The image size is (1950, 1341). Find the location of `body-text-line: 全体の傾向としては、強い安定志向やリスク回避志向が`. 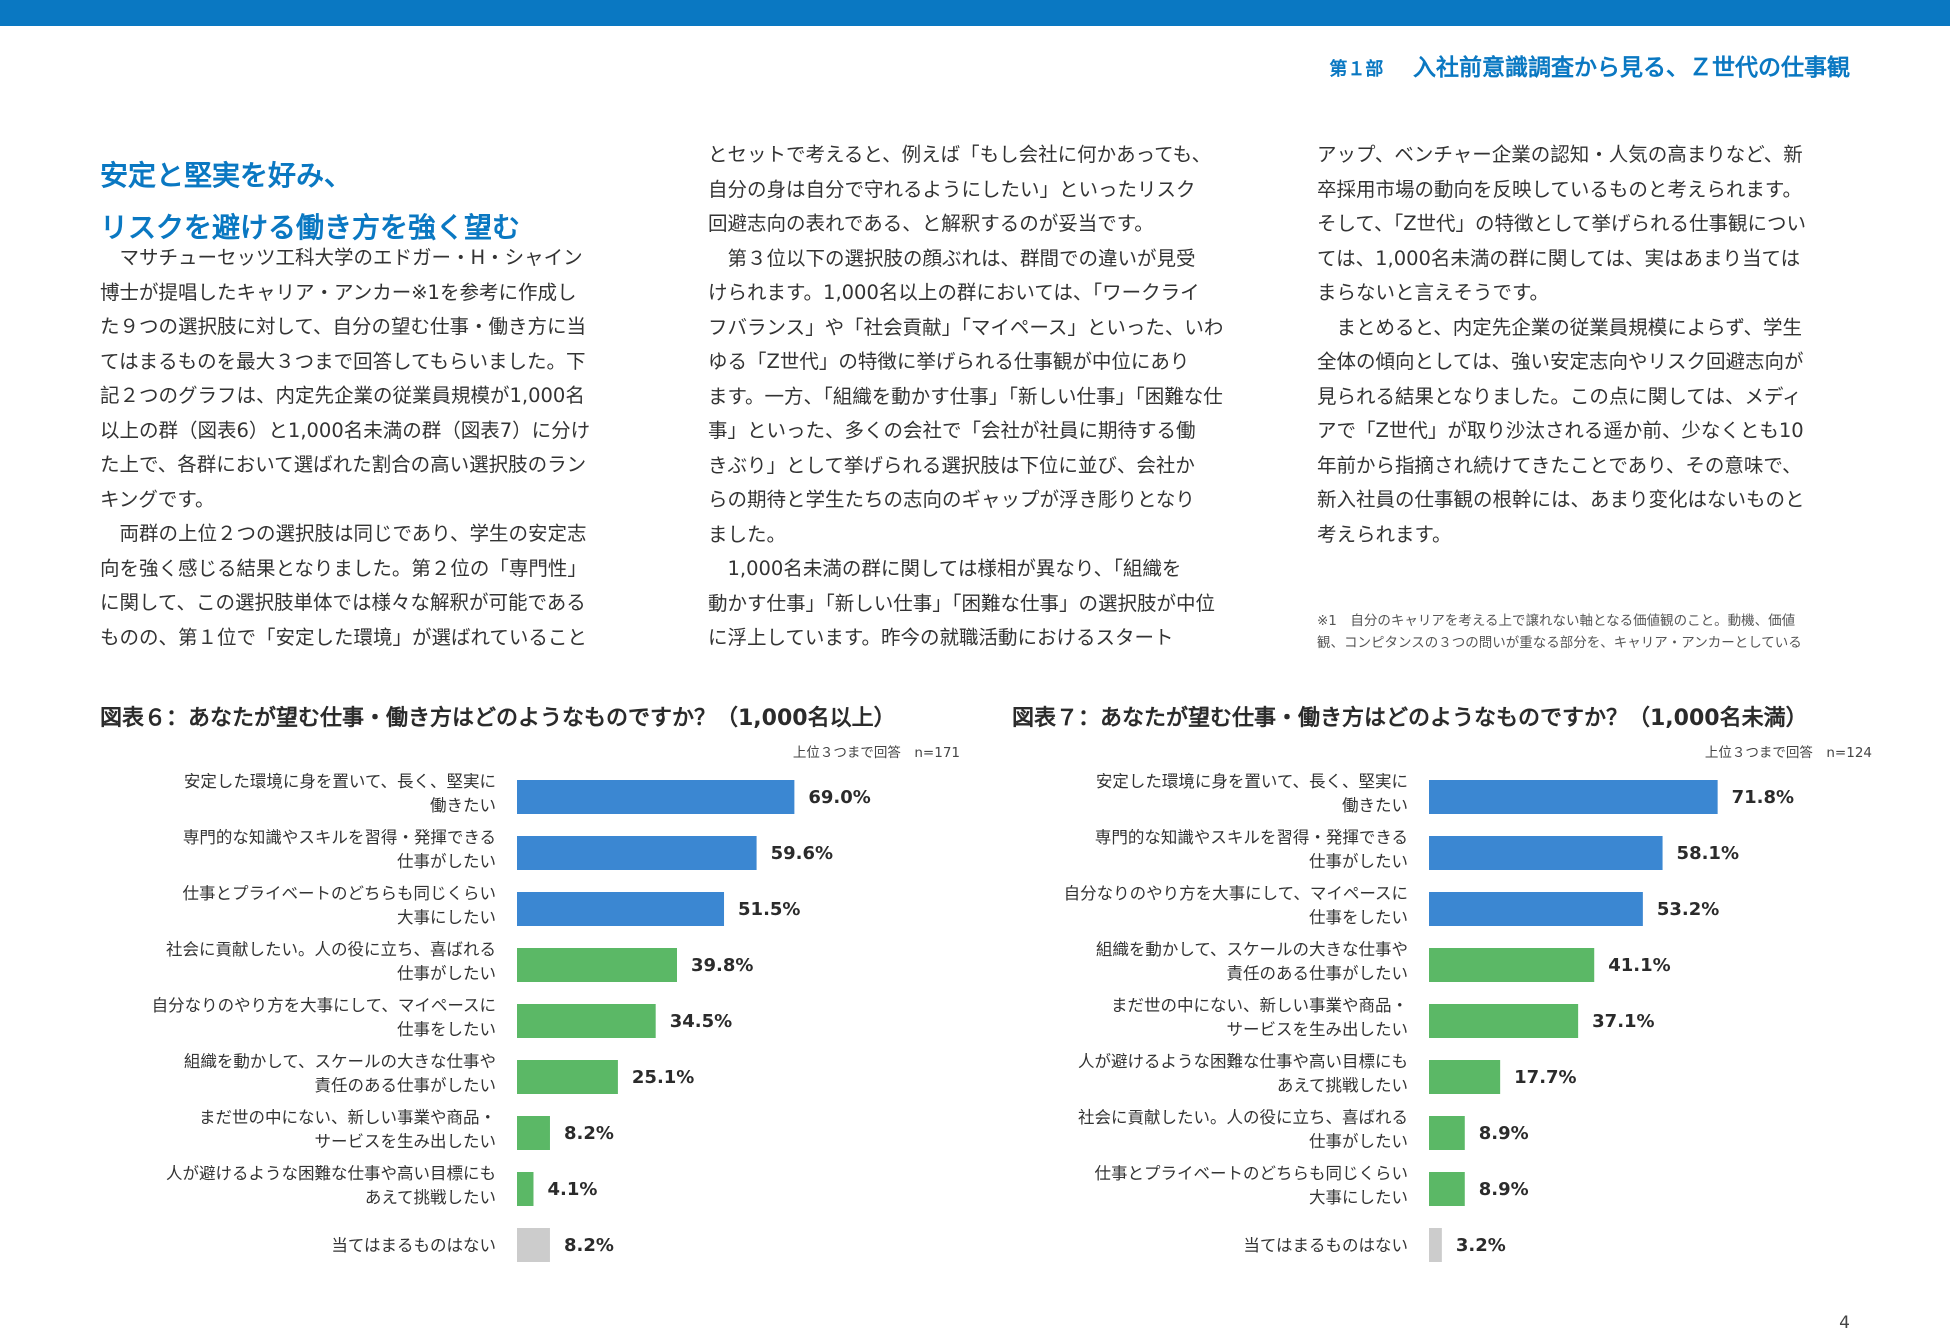

body-text-line: 全体の傾向としては、強い安定志向やリスク回避志向が is located at coordinates (1560, 361).